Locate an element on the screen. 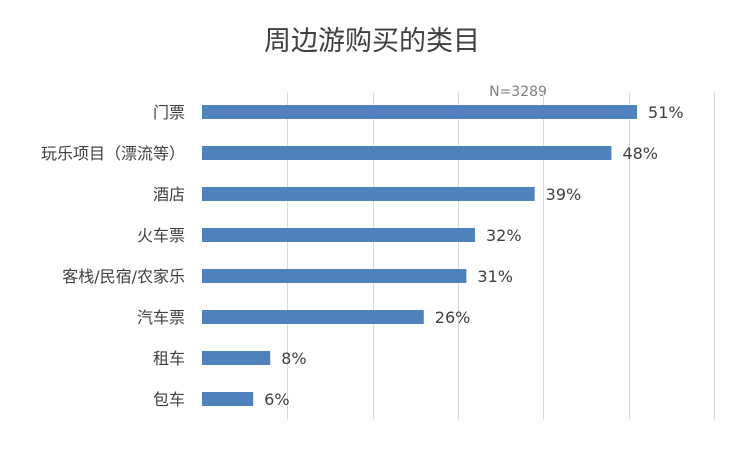  category-label-5: 汽车票 is located at coordinates (161, 317).